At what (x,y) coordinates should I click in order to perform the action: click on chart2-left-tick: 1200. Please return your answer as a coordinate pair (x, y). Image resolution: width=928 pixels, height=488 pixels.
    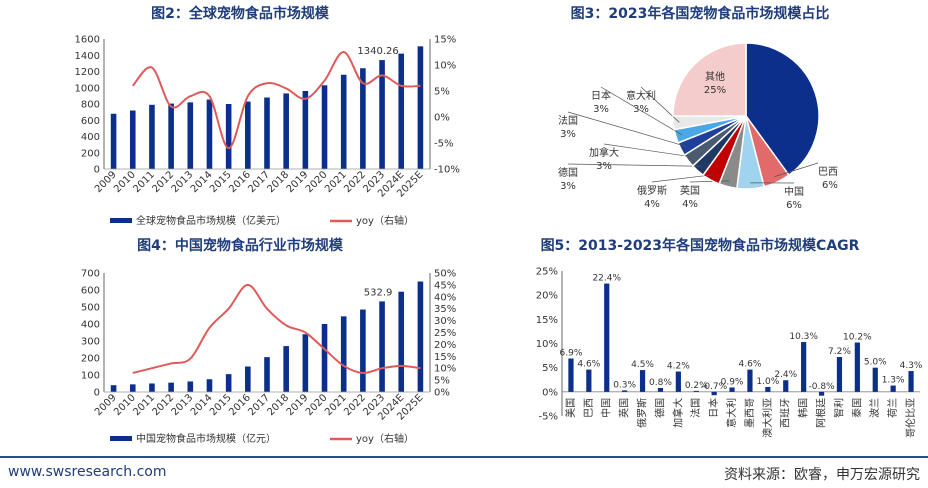
    Looking at the image, I should click on (87, 72).